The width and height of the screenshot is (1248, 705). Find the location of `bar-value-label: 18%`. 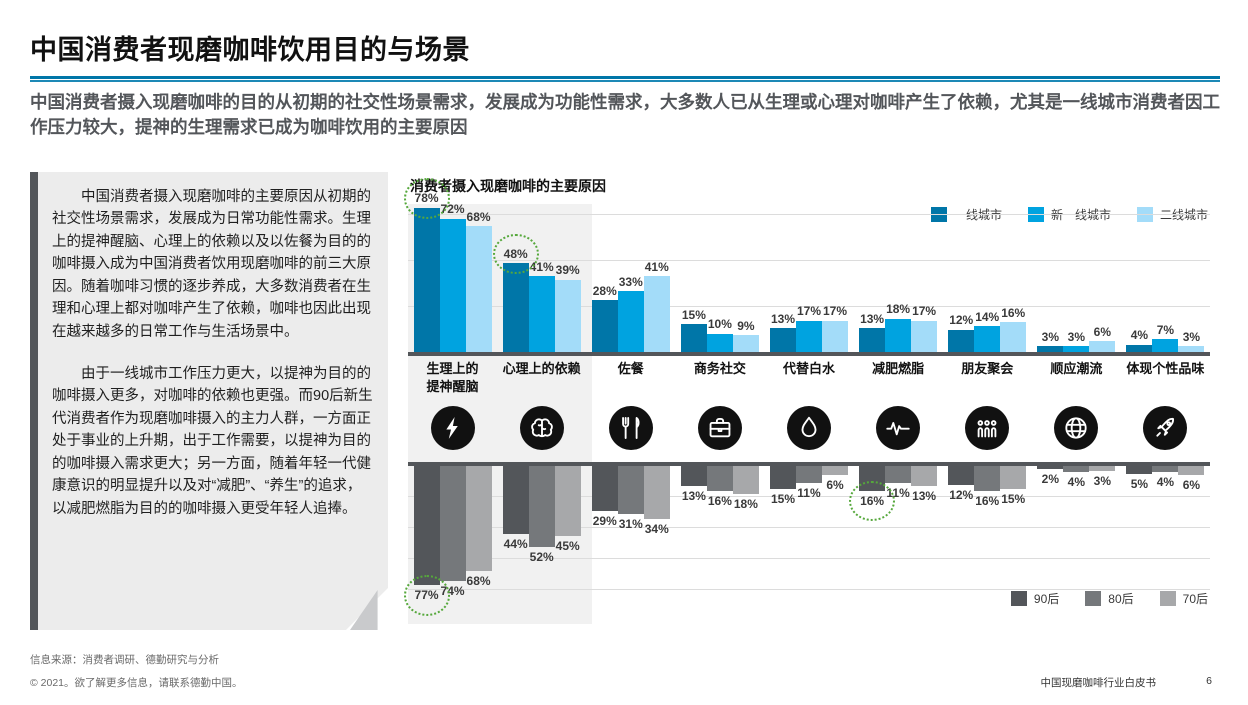

bar-value-label: 18% is located at coordinates (745, 503).